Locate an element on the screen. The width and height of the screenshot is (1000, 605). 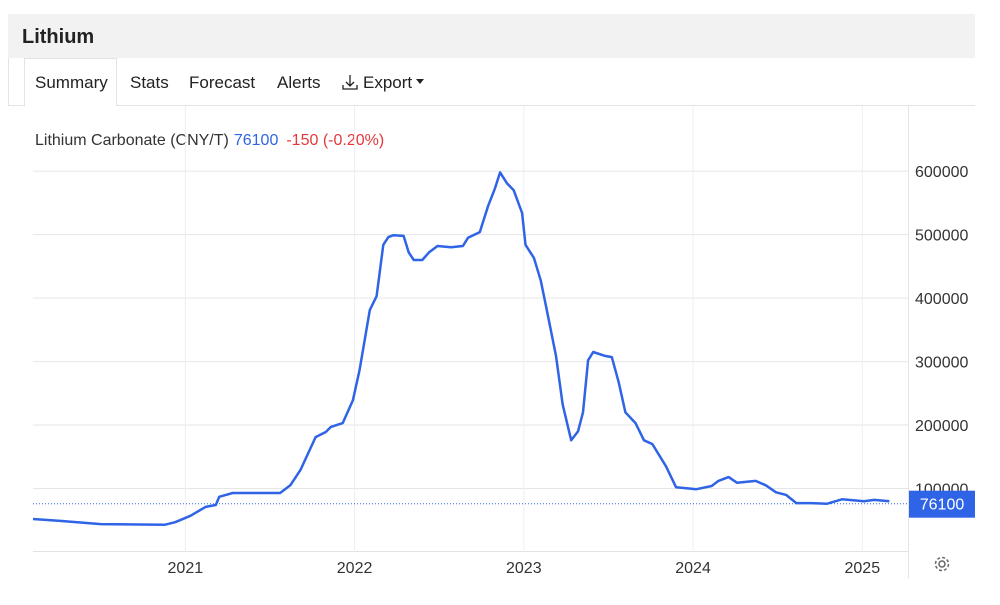
x-tick-label: 2023 is located at coordinates (524, 568).